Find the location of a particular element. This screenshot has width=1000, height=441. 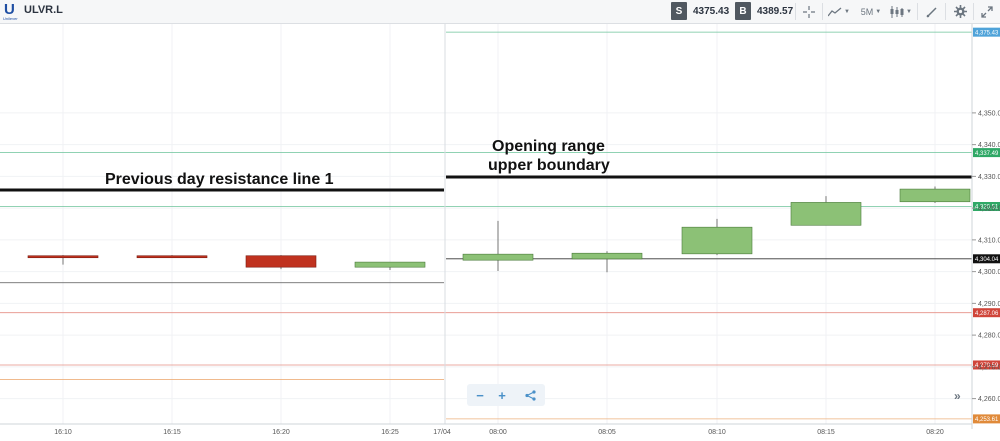

level-price-label: 4,320.51 is located at coordinates (987, 208).